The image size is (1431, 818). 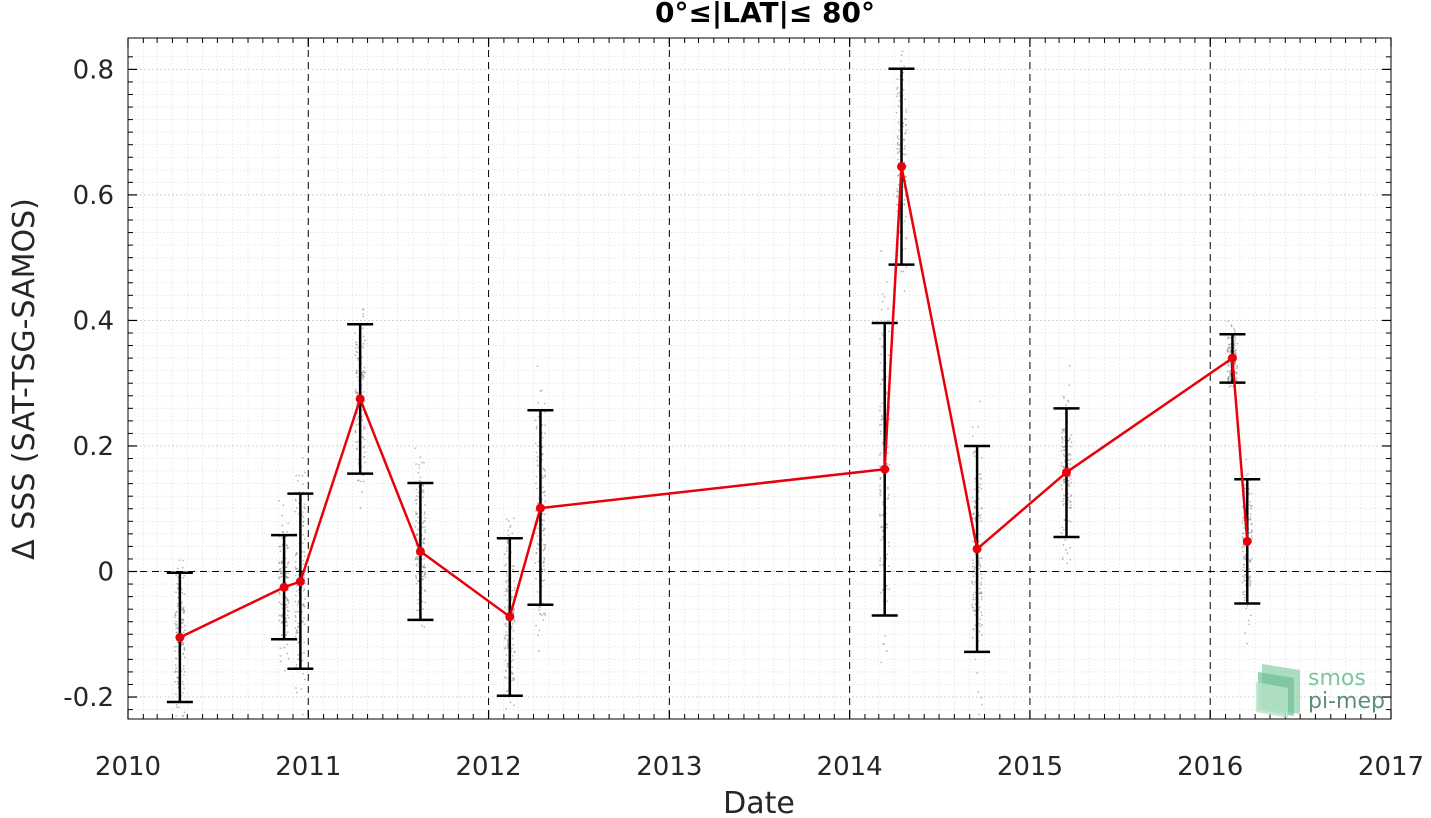 What do you see at coordinates (488, 767) in the screenshot?
I see `x-tick-label: 2012` at bounding box center [488, 767].